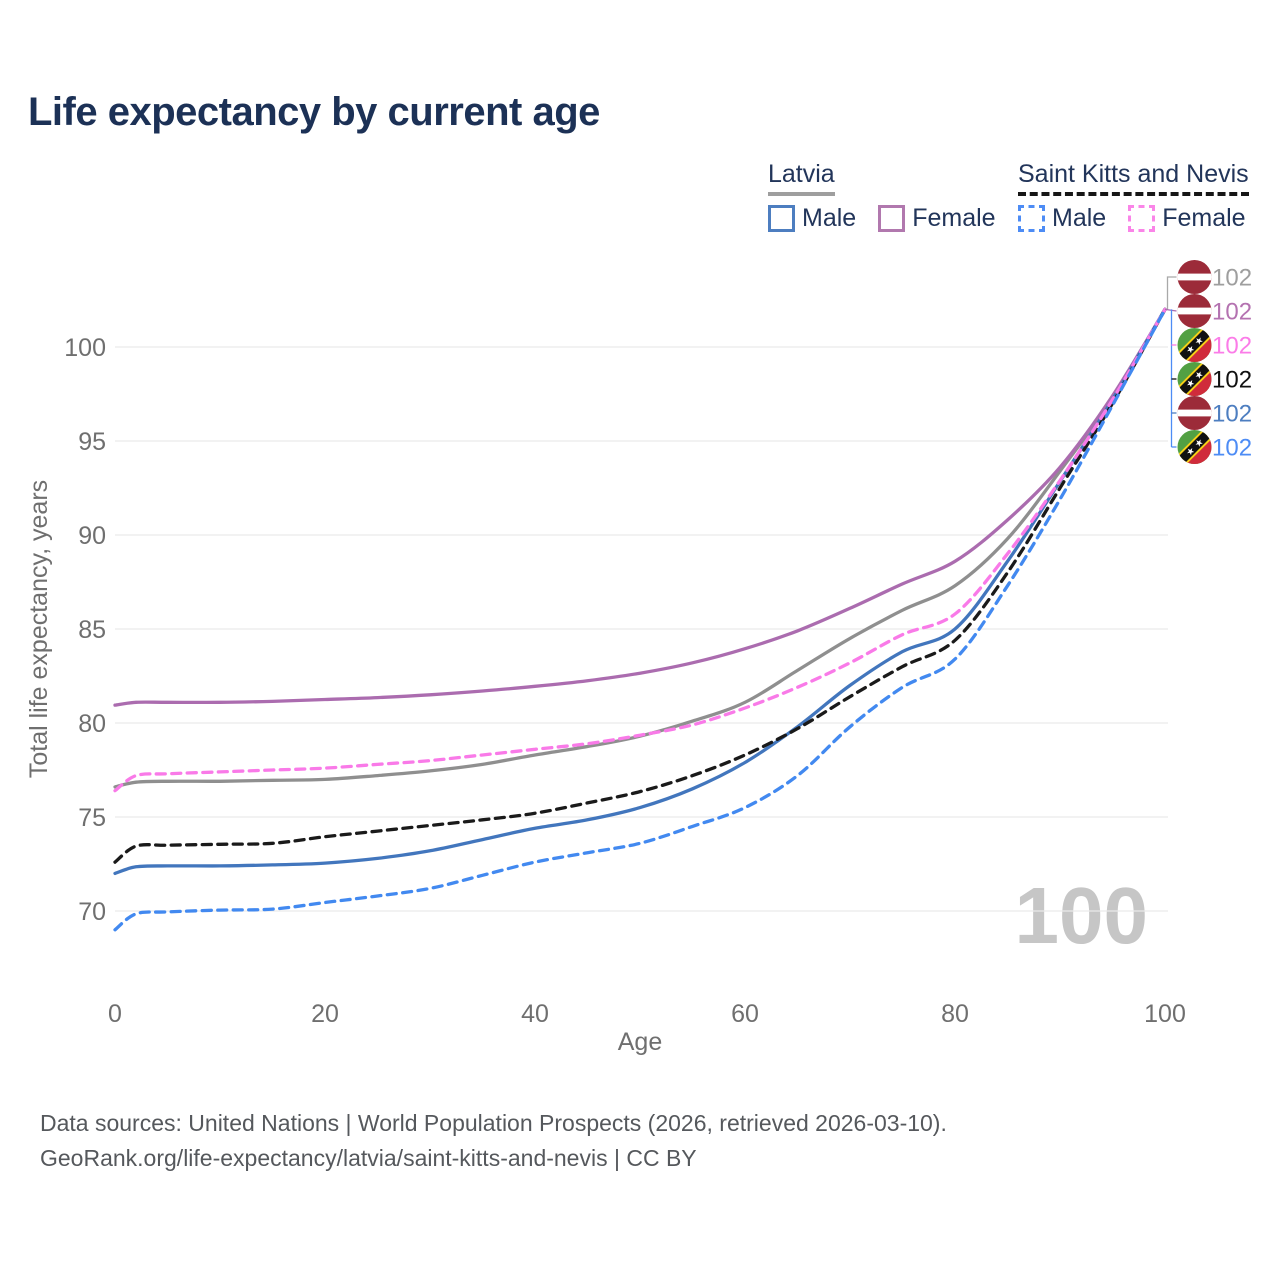 The height and width of the screenshot is (1280, 1280). I want to click on legend-item-latvia-female: Female, so click(937, 218).